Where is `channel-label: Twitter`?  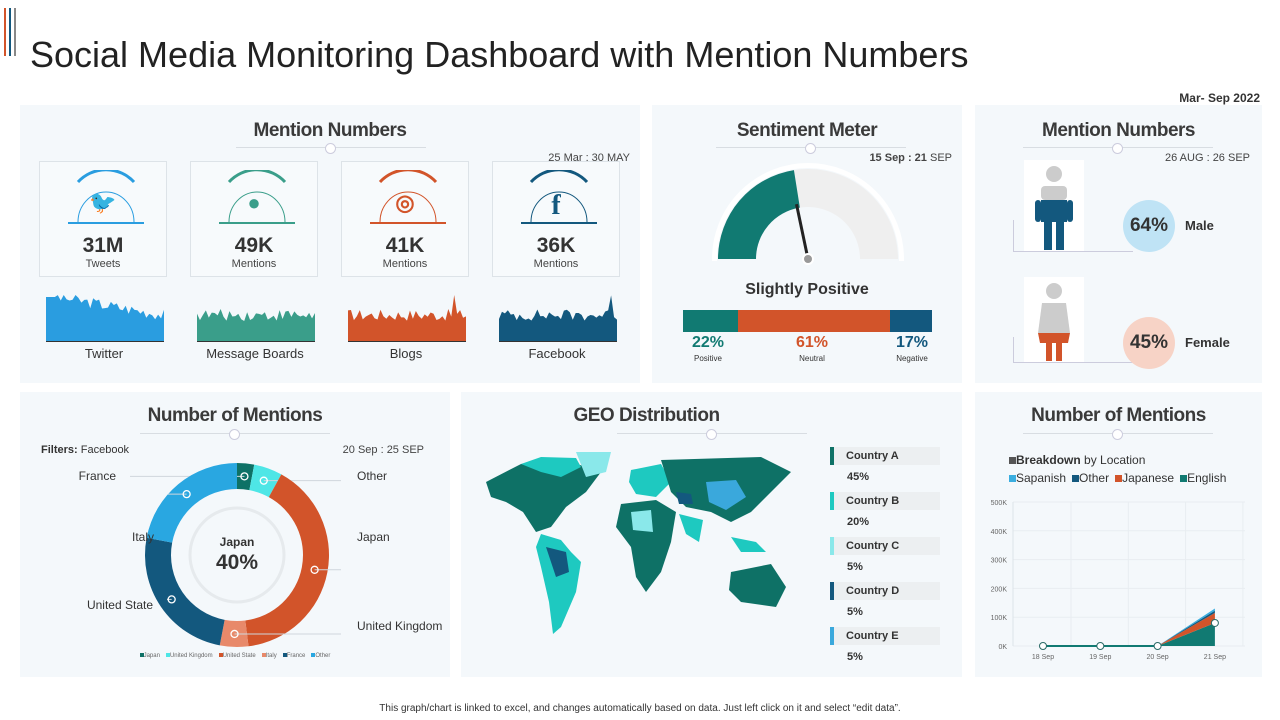
channel-label: Twitter is located at coordinates (104, 353).